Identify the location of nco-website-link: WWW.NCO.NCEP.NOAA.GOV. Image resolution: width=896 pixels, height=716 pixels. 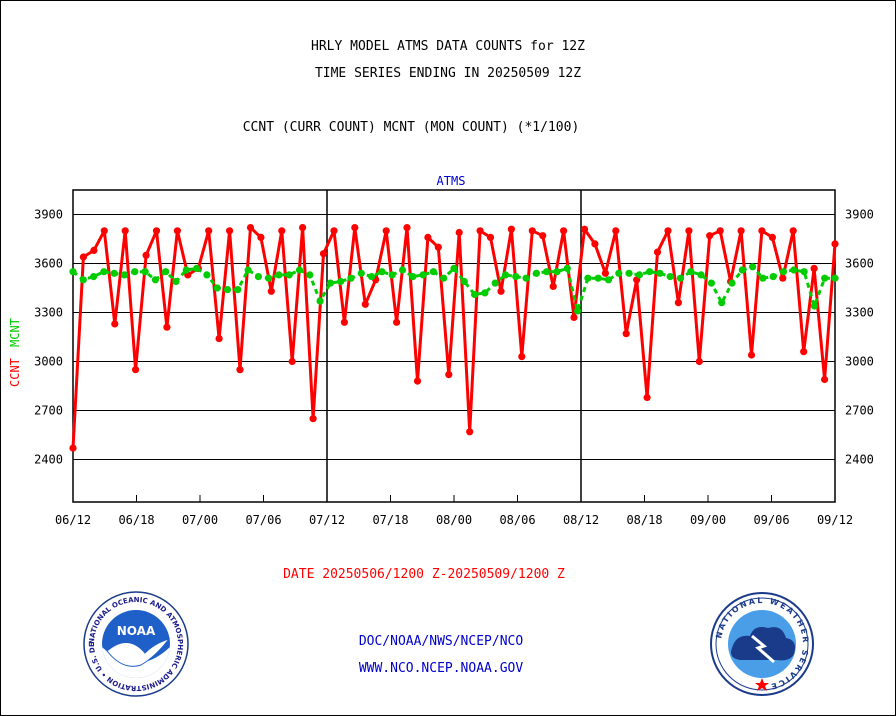
(441, 668).